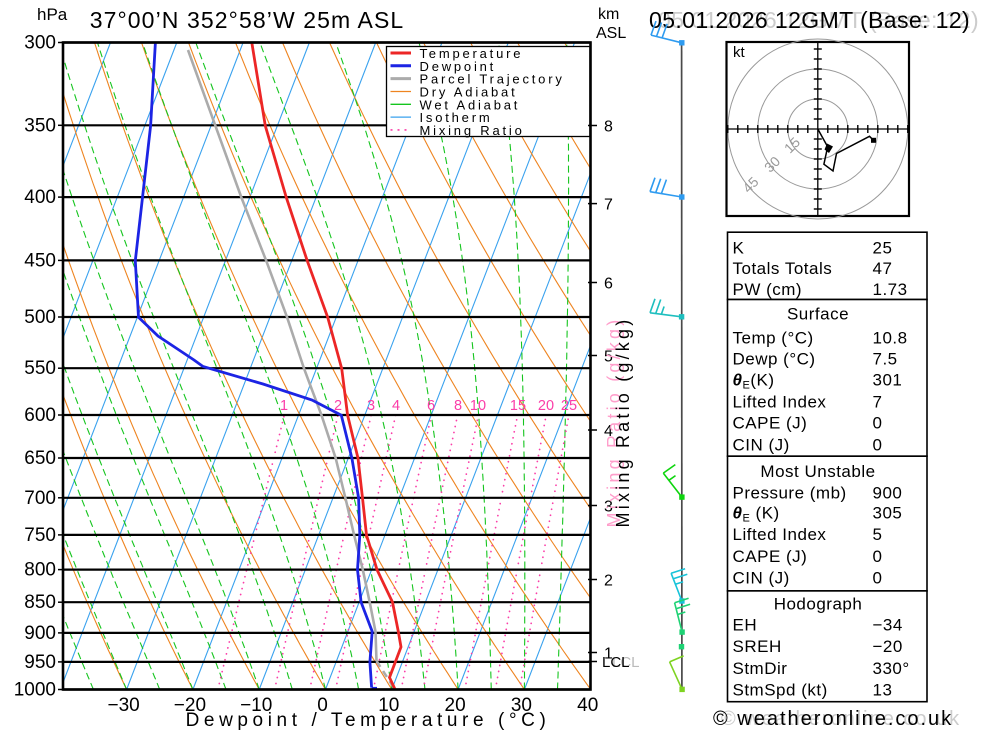 The width and height of the screenshot is (1000, 738). What do you see at coordinates (883, 268) in the screenshot?
I see `svg-text: 47` at bounding box center [883, 268].